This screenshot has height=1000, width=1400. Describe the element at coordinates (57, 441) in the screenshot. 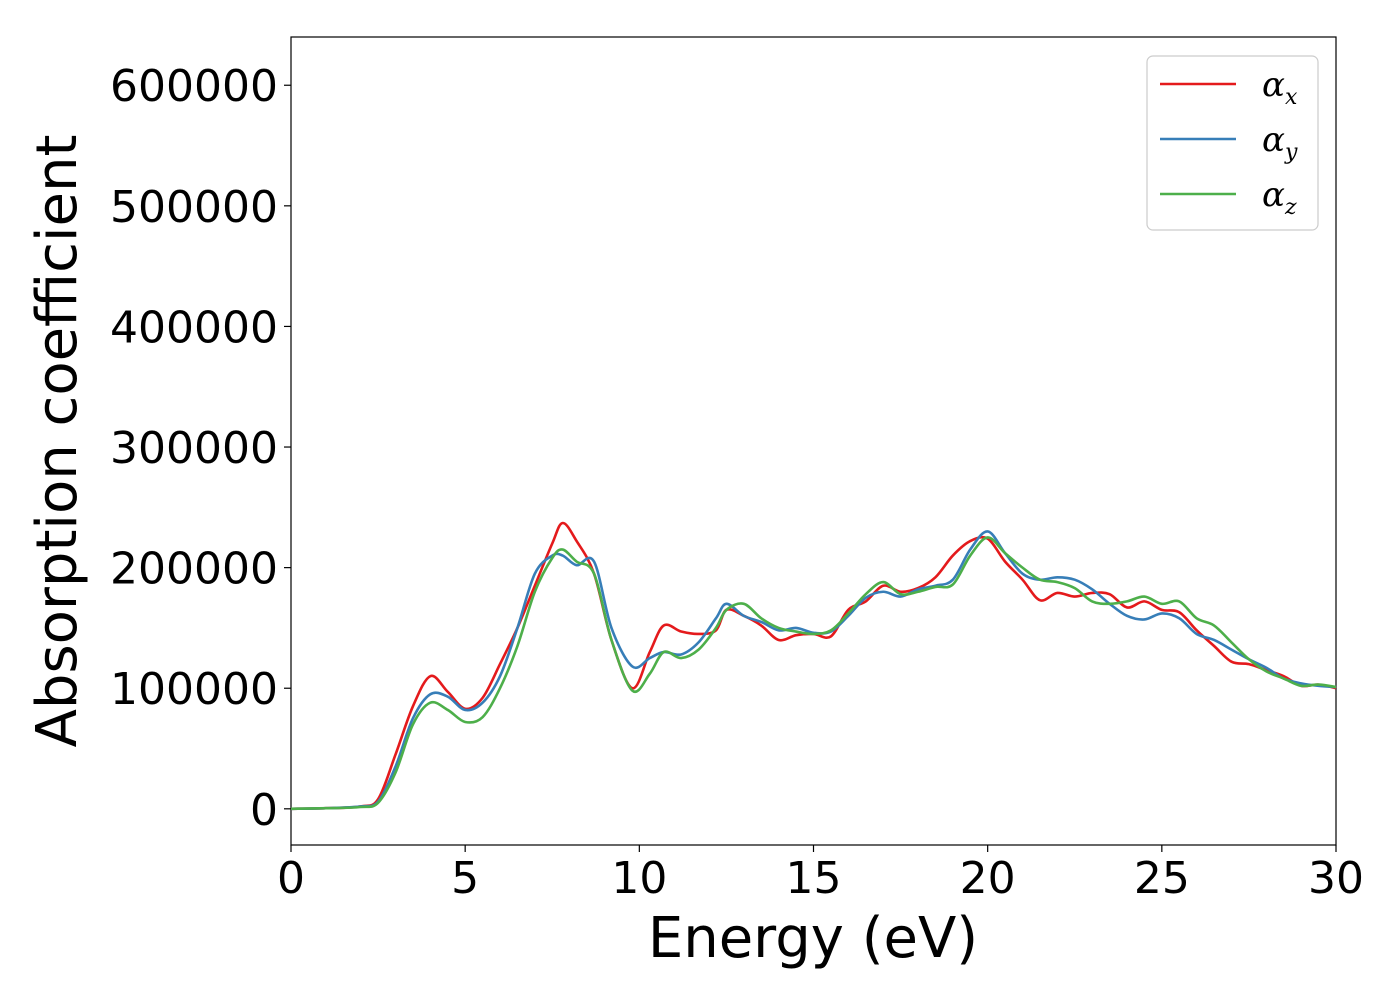

I see `y-axis-title: Absorption coefficient` at that location.